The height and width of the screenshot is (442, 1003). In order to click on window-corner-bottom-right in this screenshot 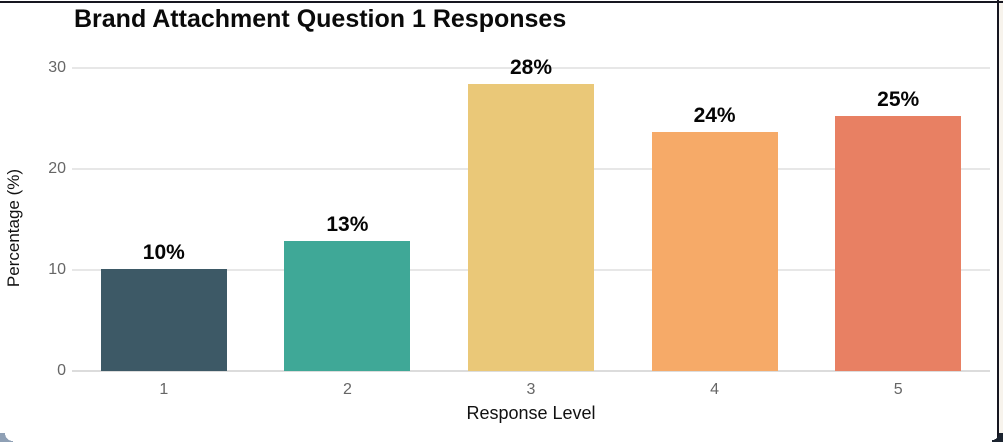, I will do `click(997, 437)`.